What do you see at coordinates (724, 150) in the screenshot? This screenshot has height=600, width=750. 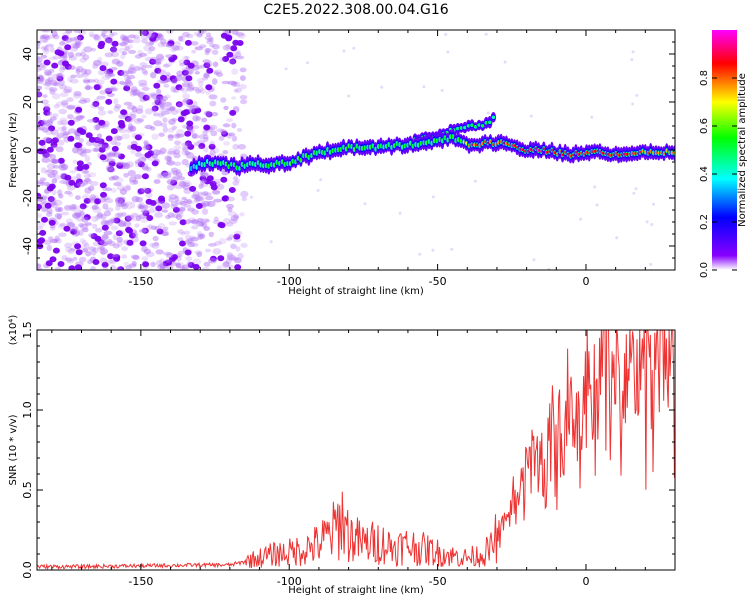 I see `colorbar-gradient` at bounding box center [724, 150].